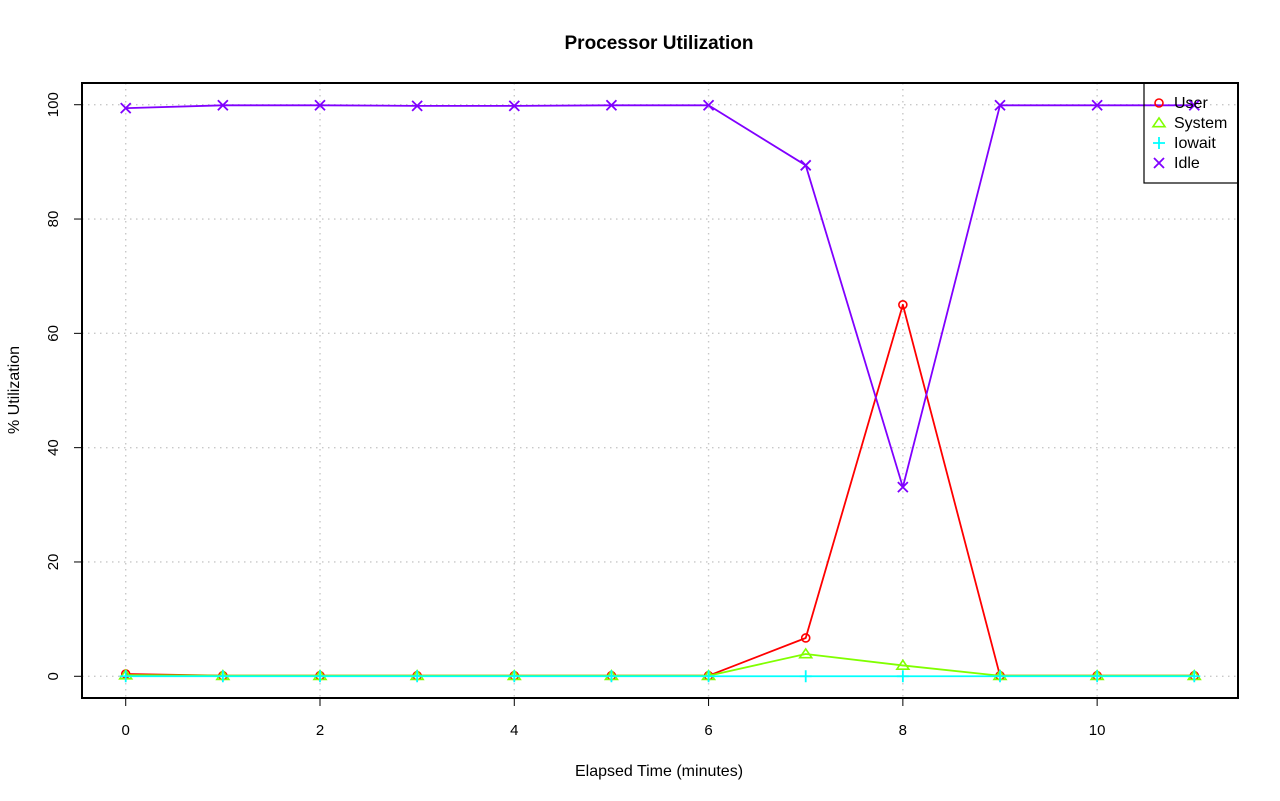 The image size is (1280, 801). What do you see at coordinates (1195, 143) in the screenshot?
I see `legend-label-iowait: Iowait` at bounding box center [1195, 143].